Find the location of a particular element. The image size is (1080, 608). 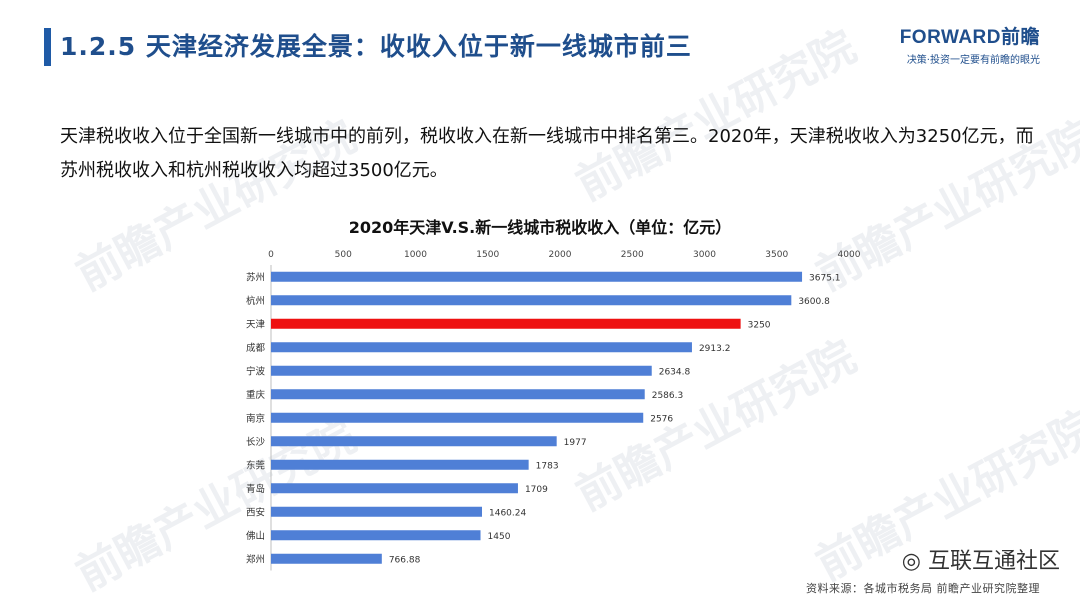

x-tick-label: 500 is located at coordinates (343, 255).